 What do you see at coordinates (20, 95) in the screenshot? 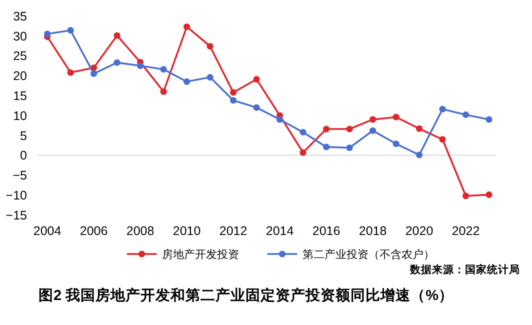
I see `y-tick-label: 15` at bounding box center [20, 95].